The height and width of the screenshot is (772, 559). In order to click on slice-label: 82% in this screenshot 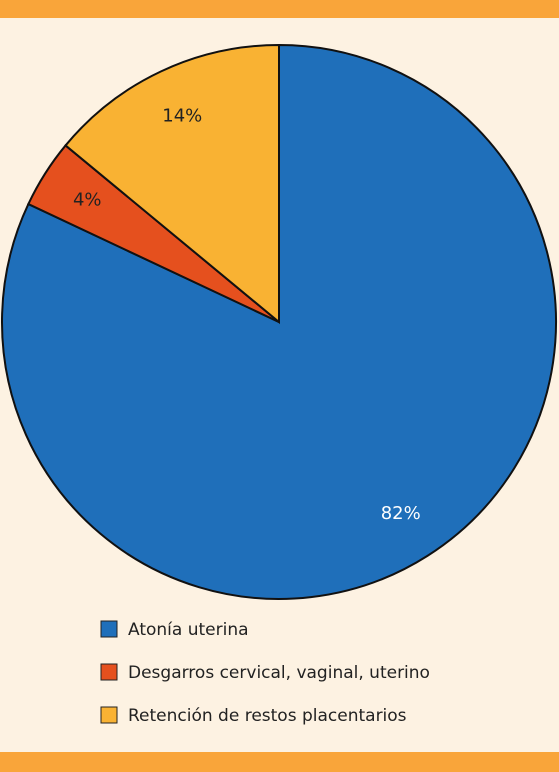, I will do `click(401, 513)`.